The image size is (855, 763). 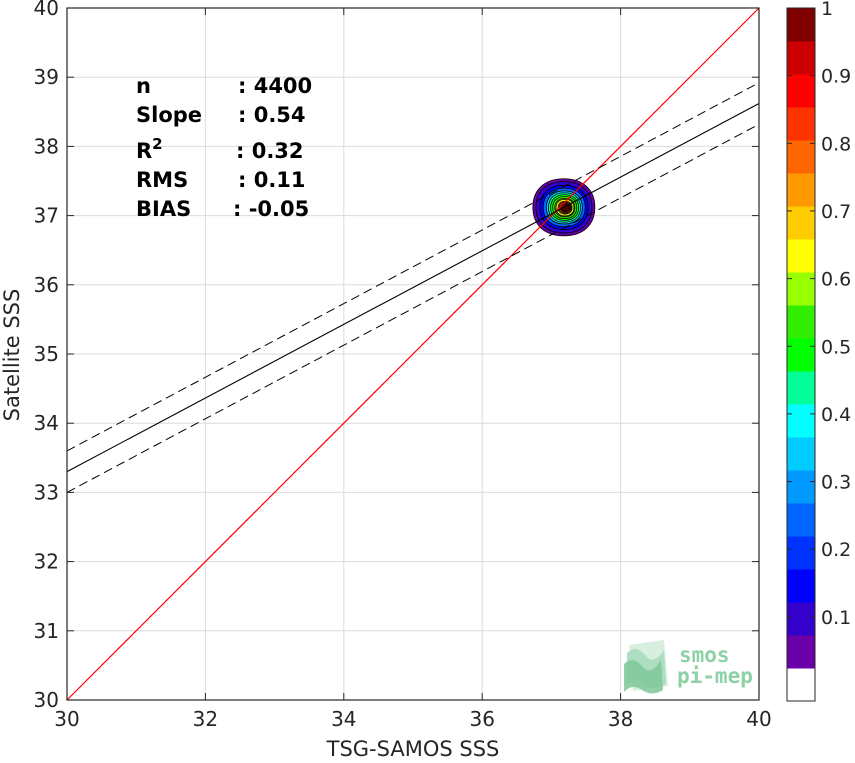 What do you see at coordinates (413, 749) in the screenshot?
I see `x-axis-label: TSG-SAMOS SSS` at bounding box center [413, 749].